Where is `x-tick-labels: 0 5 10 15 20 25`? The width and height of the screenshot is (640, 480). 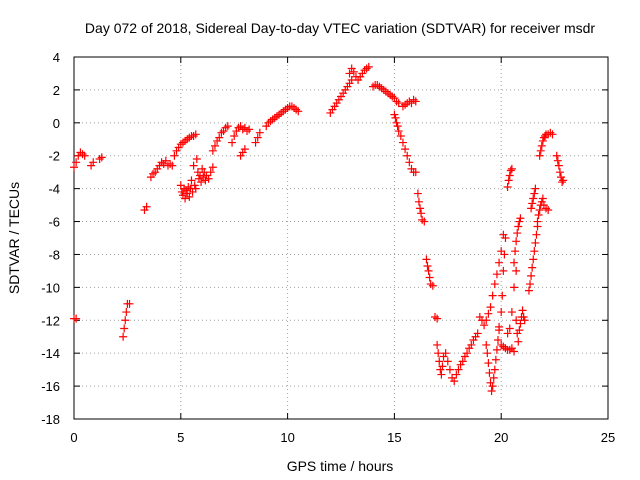
x-tick-labels: 0 5 10 15 20 25 is located at coordinates (342, 437).